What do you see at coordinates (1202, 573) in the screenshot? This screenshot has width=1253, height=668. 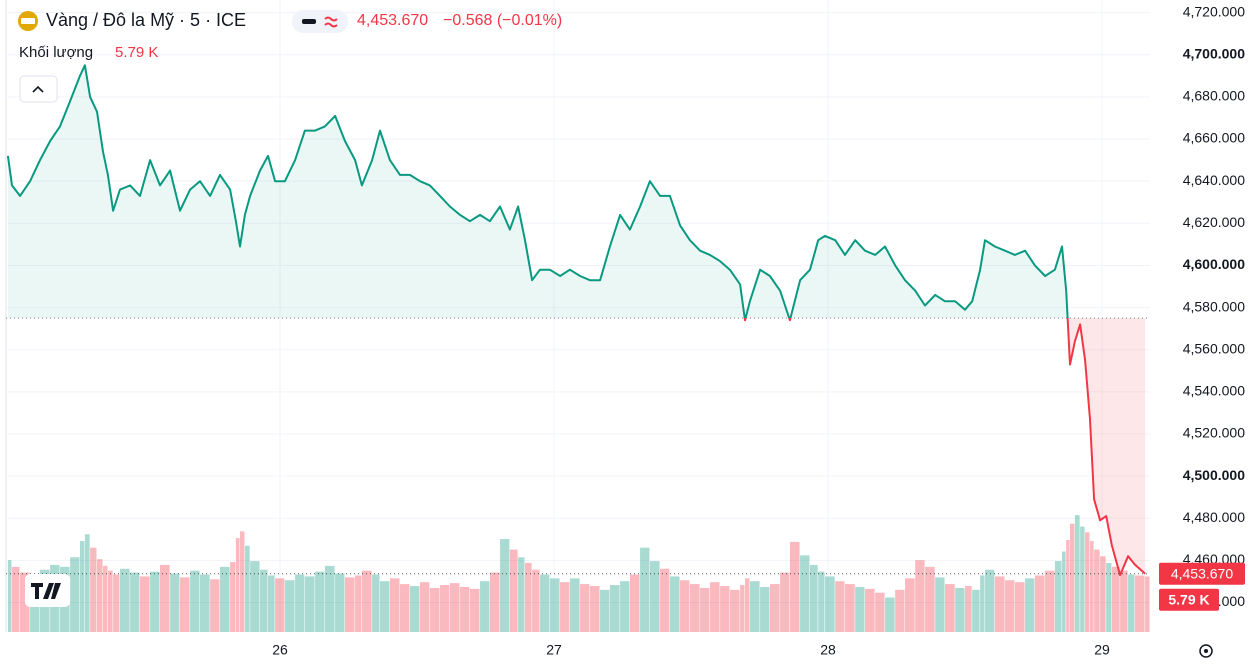 I see `price-tag-label: 4,453.670` at bounding box center [1202, 573].